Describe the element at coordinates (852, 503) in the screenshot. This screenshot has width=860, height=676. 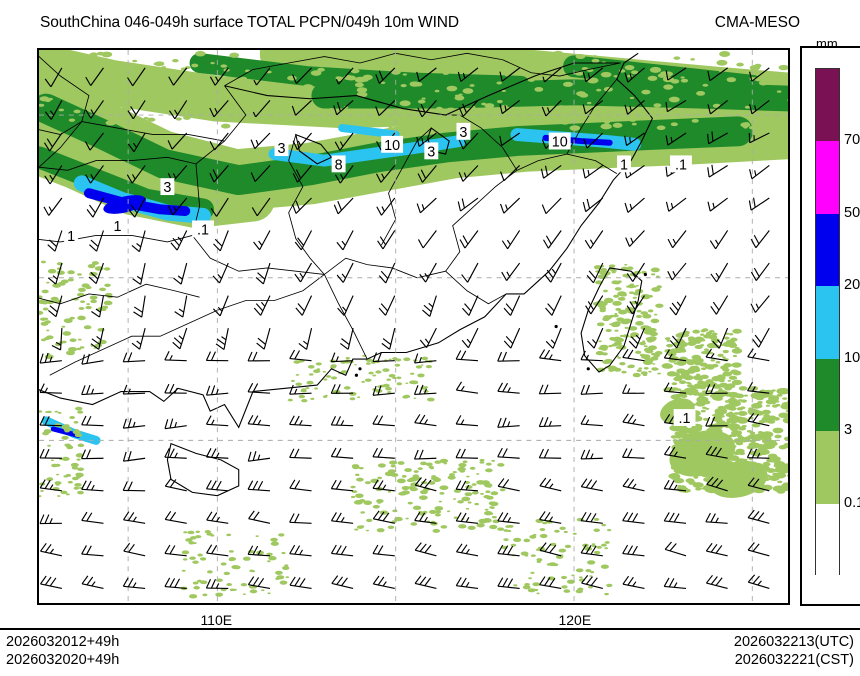
I see `colorbar-tick-label: 0.1` at that location.